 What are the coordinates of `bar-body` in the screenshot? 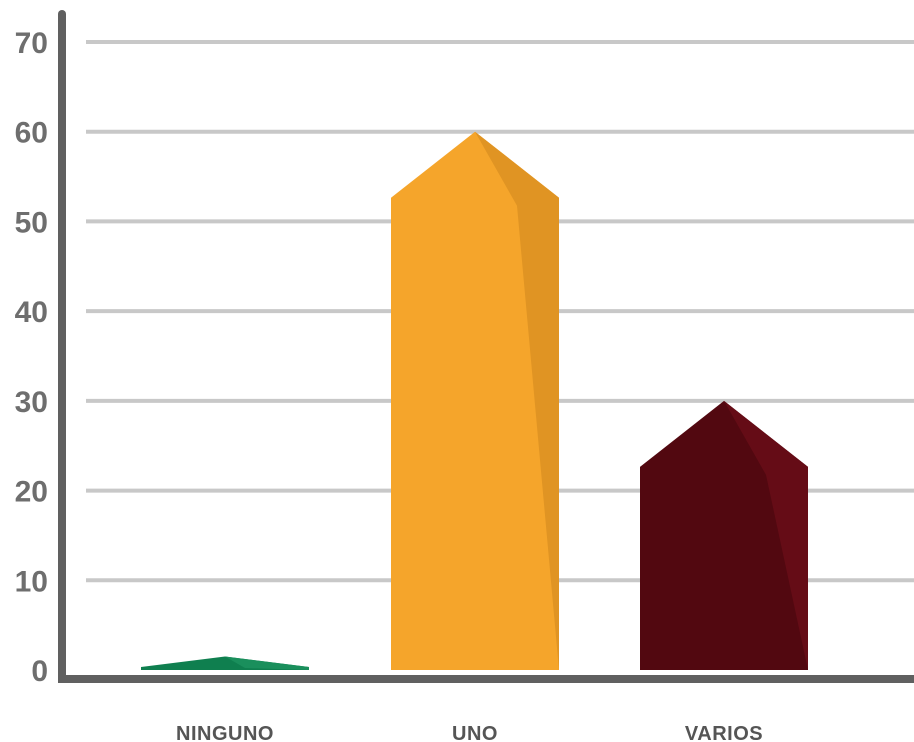 It's located at (475, 400).